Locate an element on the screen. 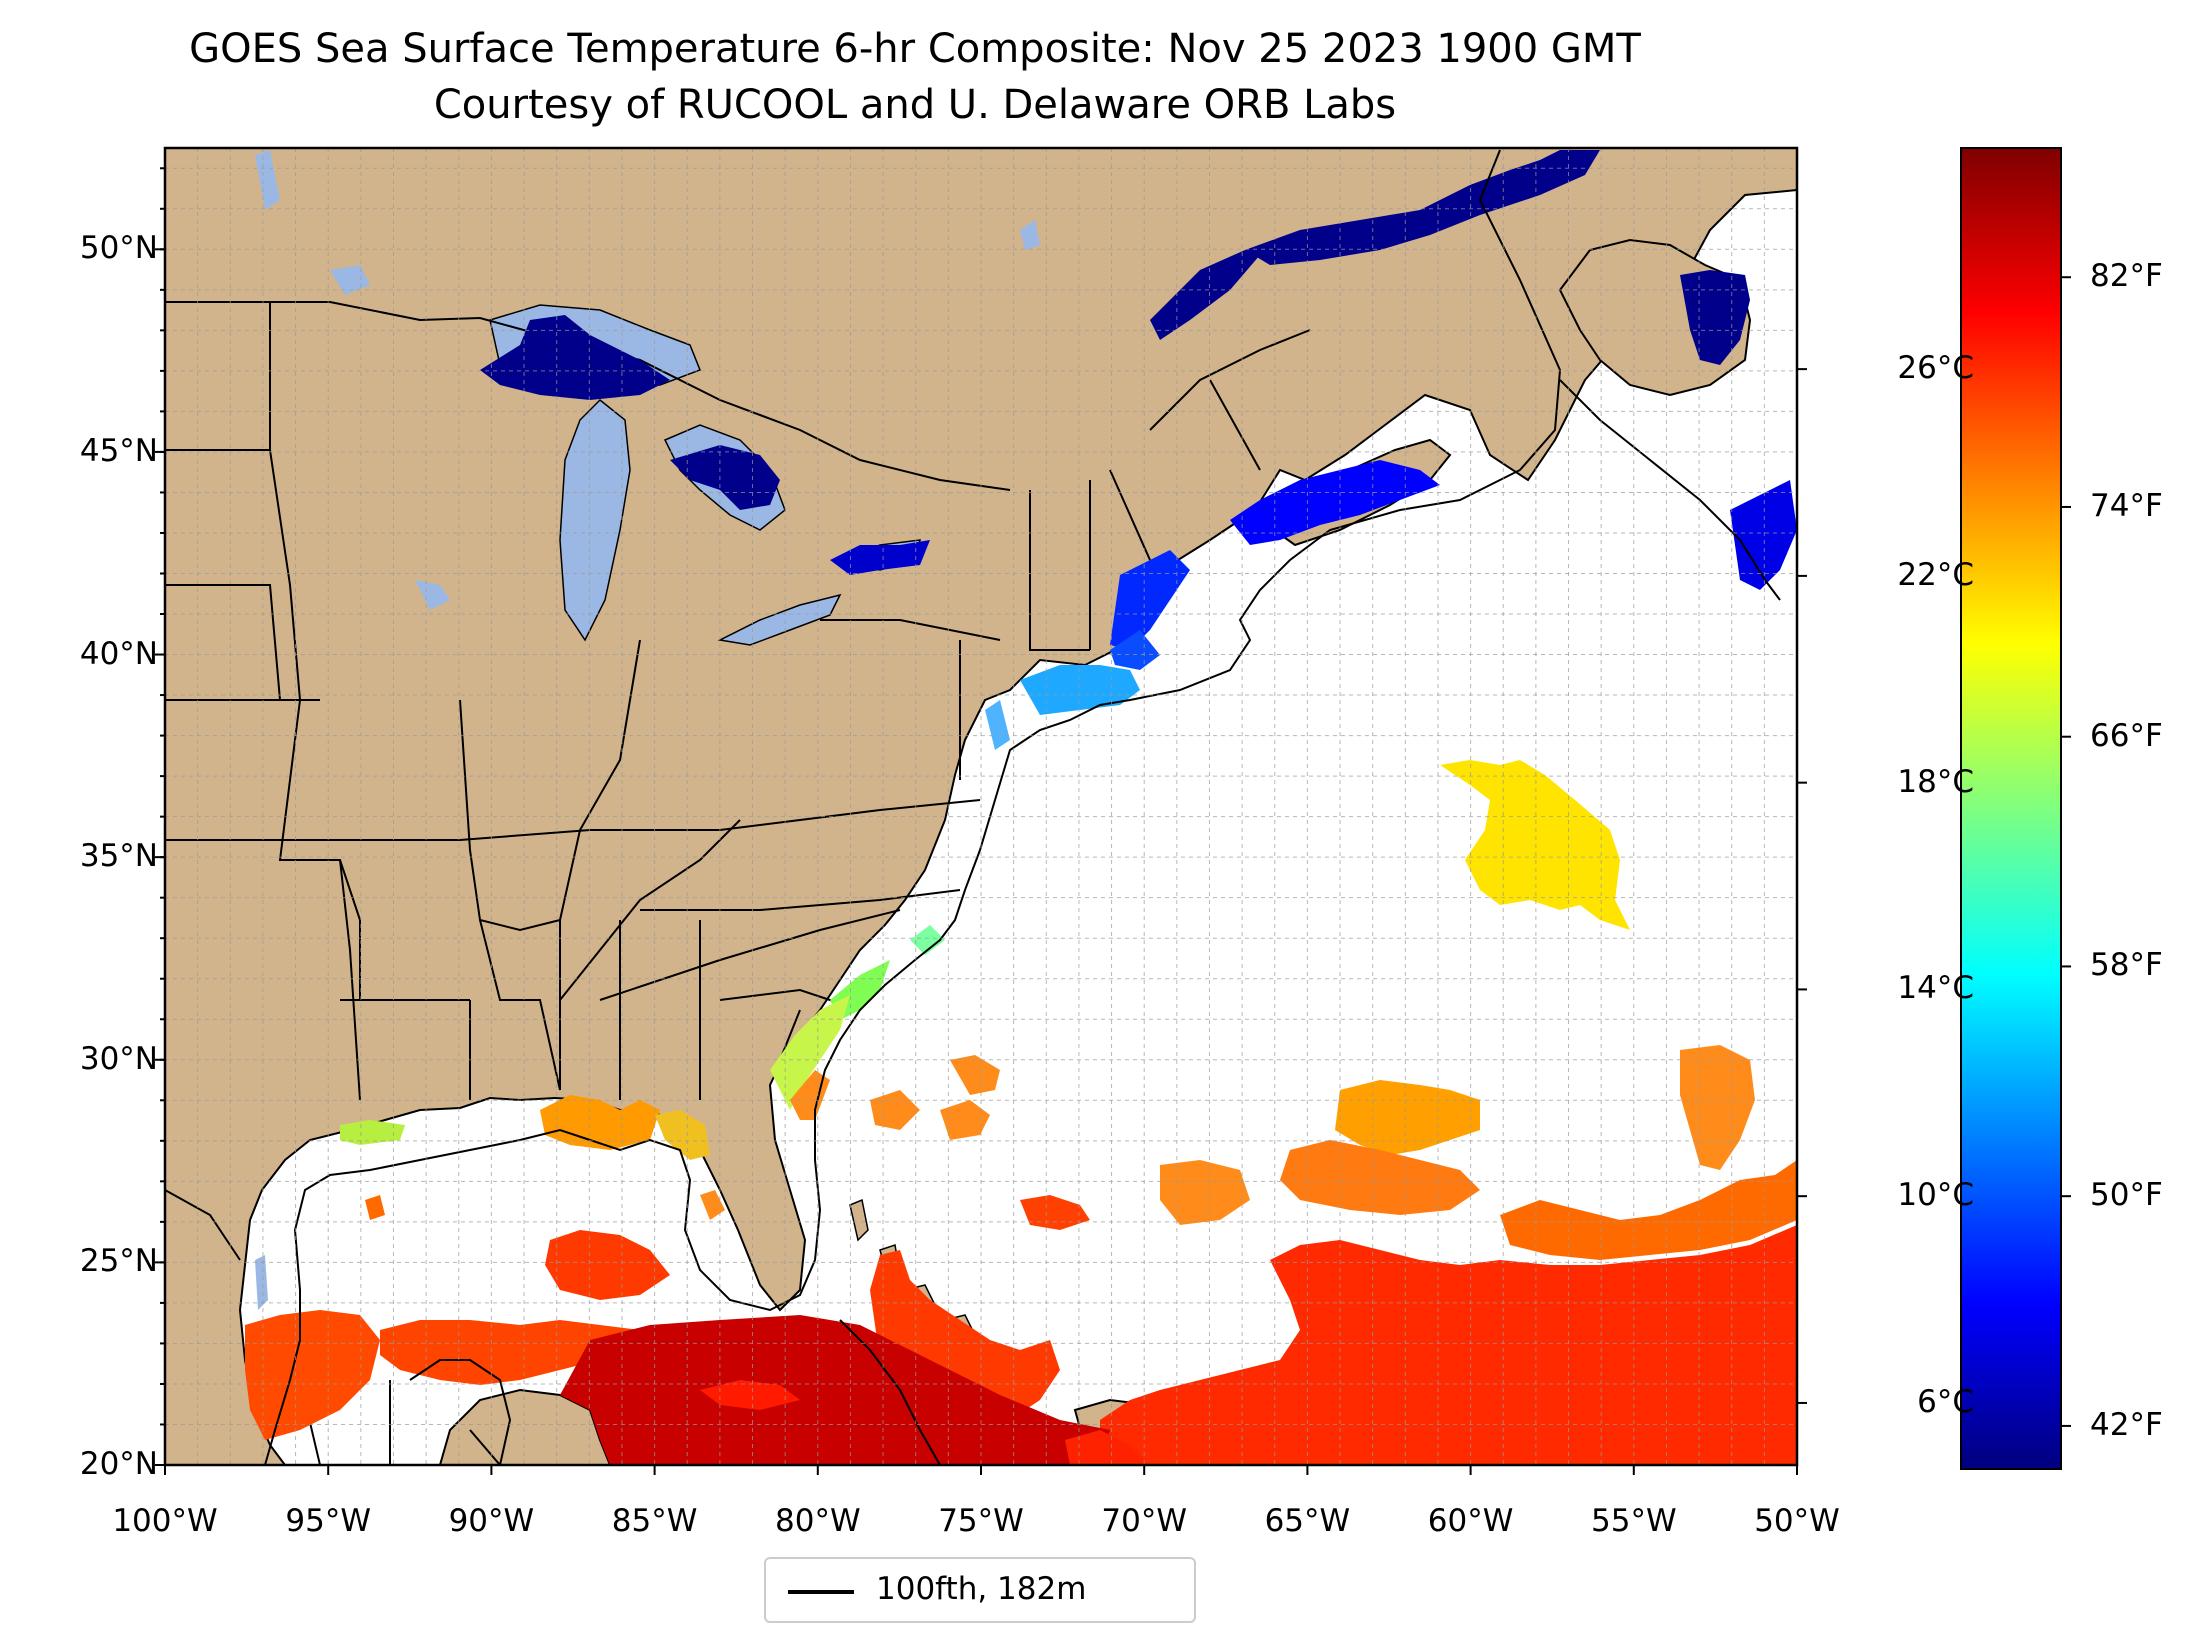  lat-tick-label: 40°N is located at coordinates (118, 653).